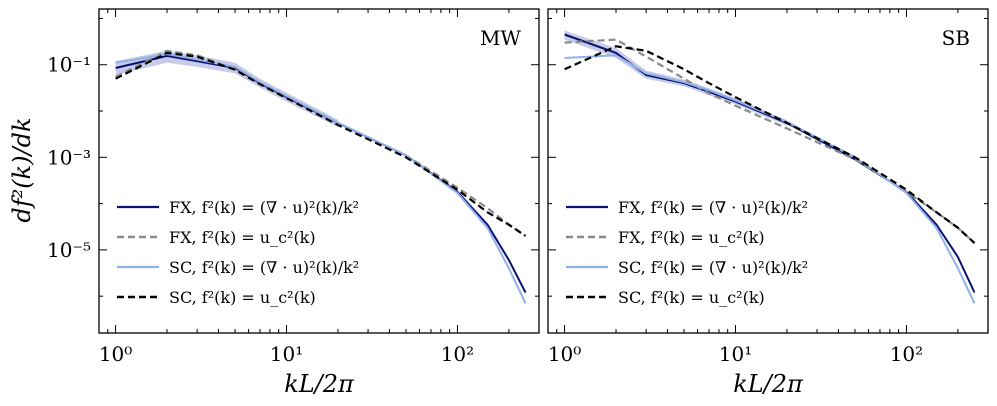  Describe the element at coordinates (956, 38) in the screenshot. I see `panel-label: SB` at that location.